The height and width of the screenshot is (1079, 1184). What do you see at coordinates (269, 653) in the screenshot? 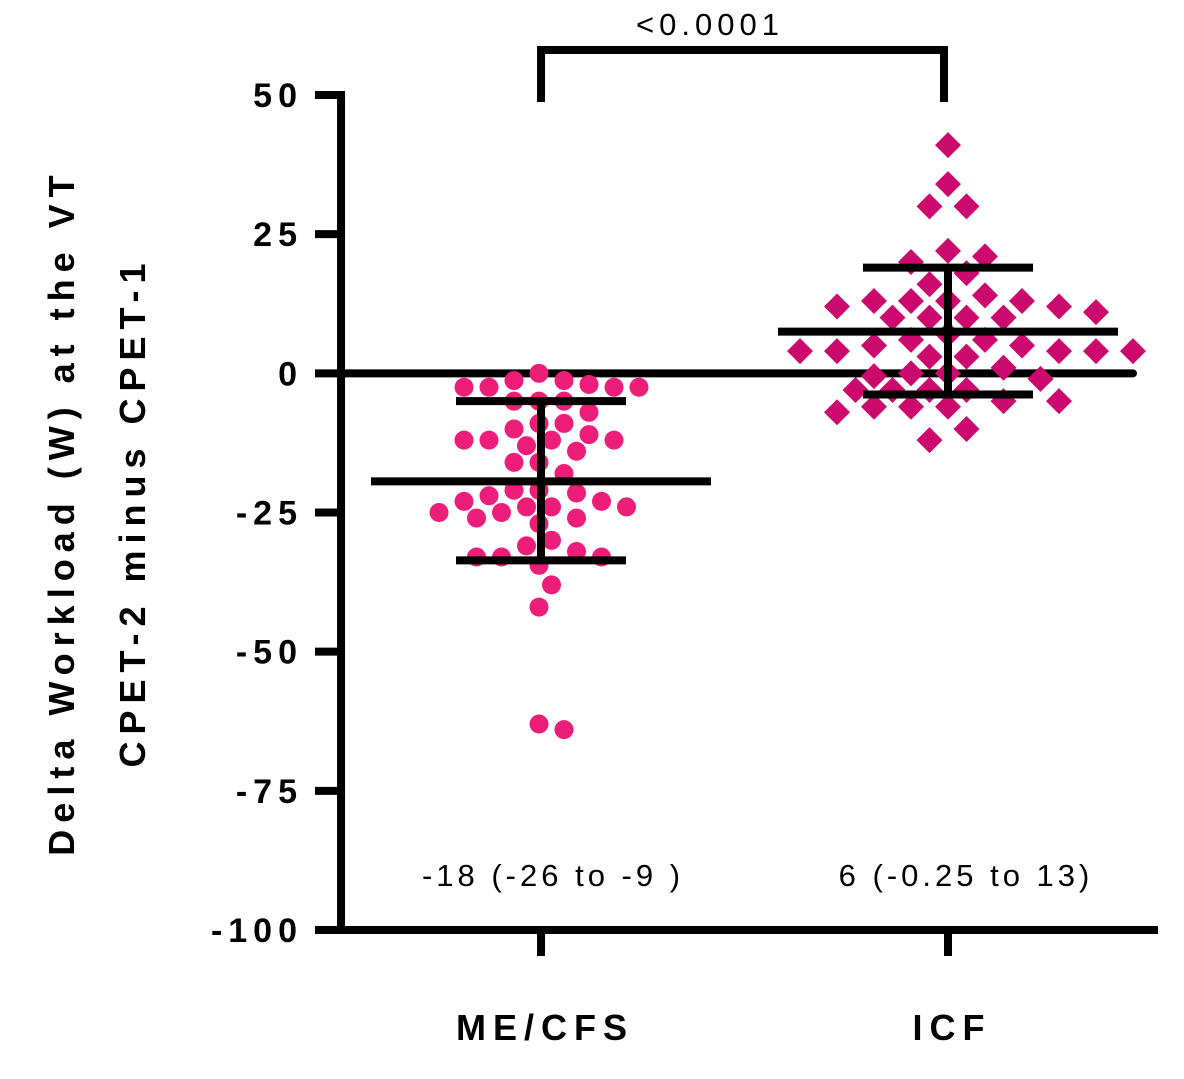
I see `y-tick-label: -50` at bounding box center [269, 653].